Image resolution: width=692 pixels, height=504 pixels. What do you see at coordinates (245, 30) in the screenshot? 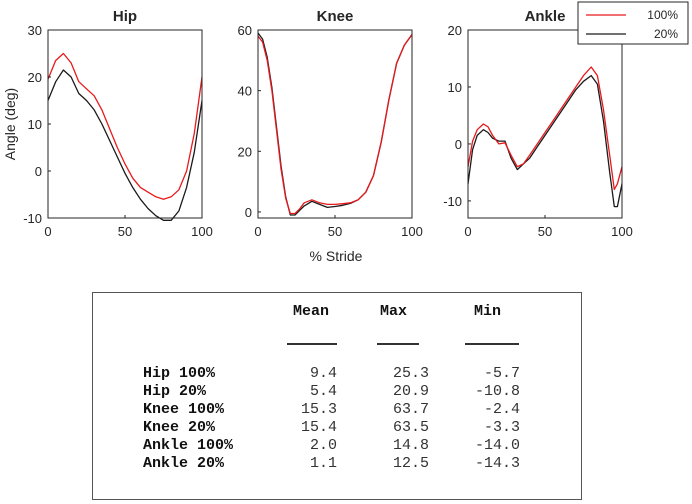
I see `knee-ytick-label: 60` at bounding box center [245, 30].